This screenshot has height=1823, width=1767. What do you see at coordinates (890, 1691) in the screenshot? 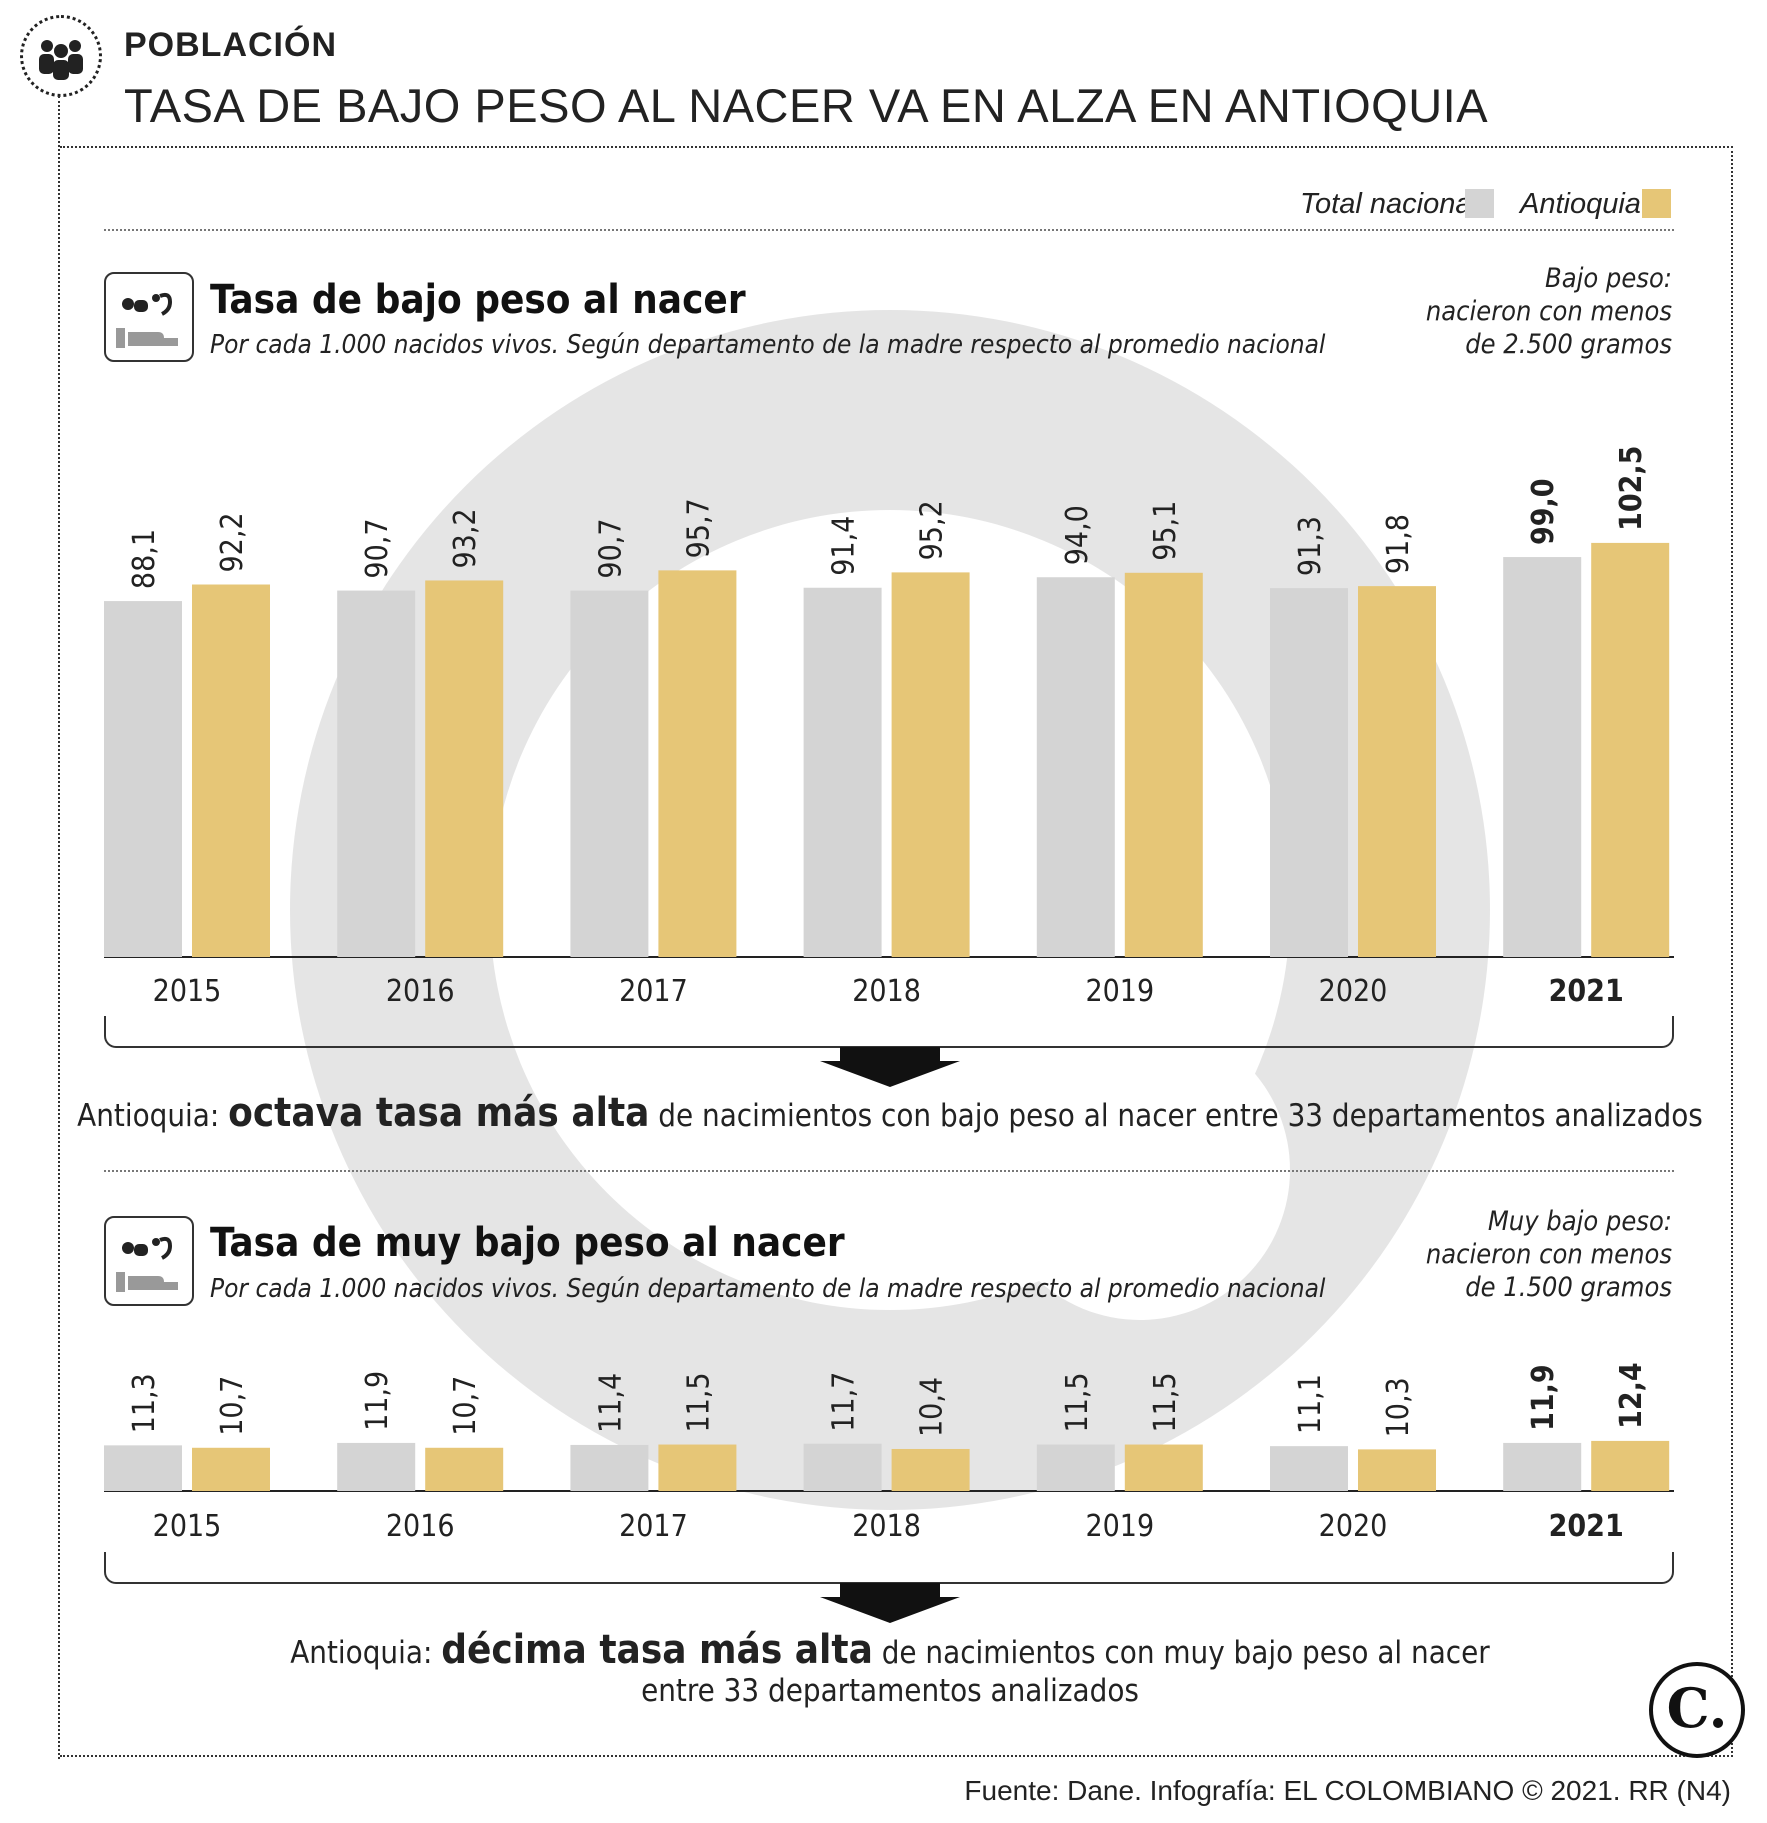
I see `chart2-statement-line2: entre 33 departamentos analizados` at bounding box center [890, 1691].